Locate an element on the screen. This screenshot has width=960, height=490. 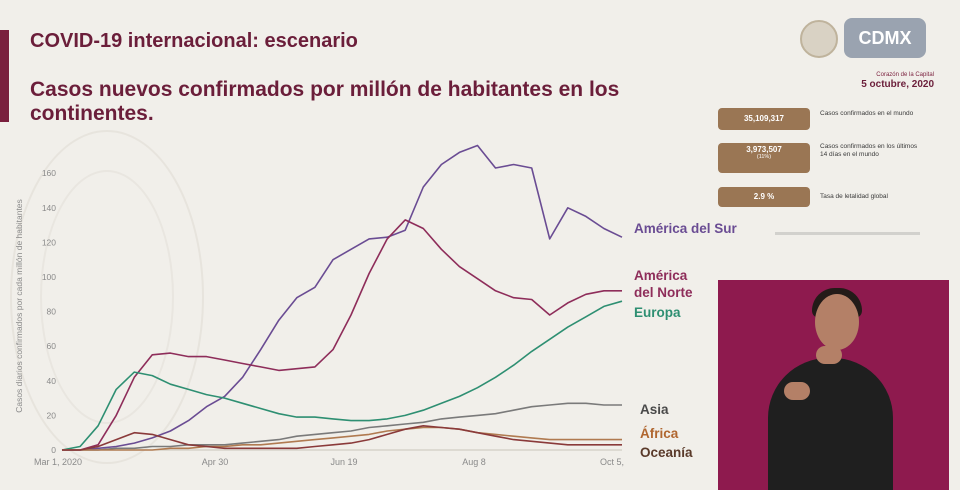
series-label-text: Asia is located at coordinates (654, 409).